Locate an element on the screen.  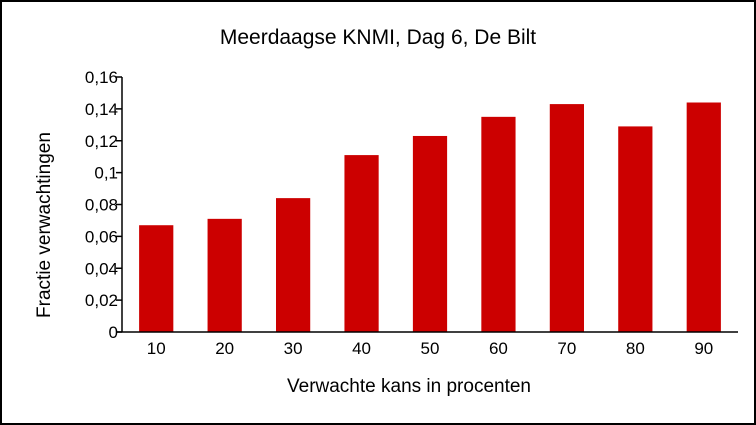
y-tick-label: 0,02 is located at coordinates (101, 300).